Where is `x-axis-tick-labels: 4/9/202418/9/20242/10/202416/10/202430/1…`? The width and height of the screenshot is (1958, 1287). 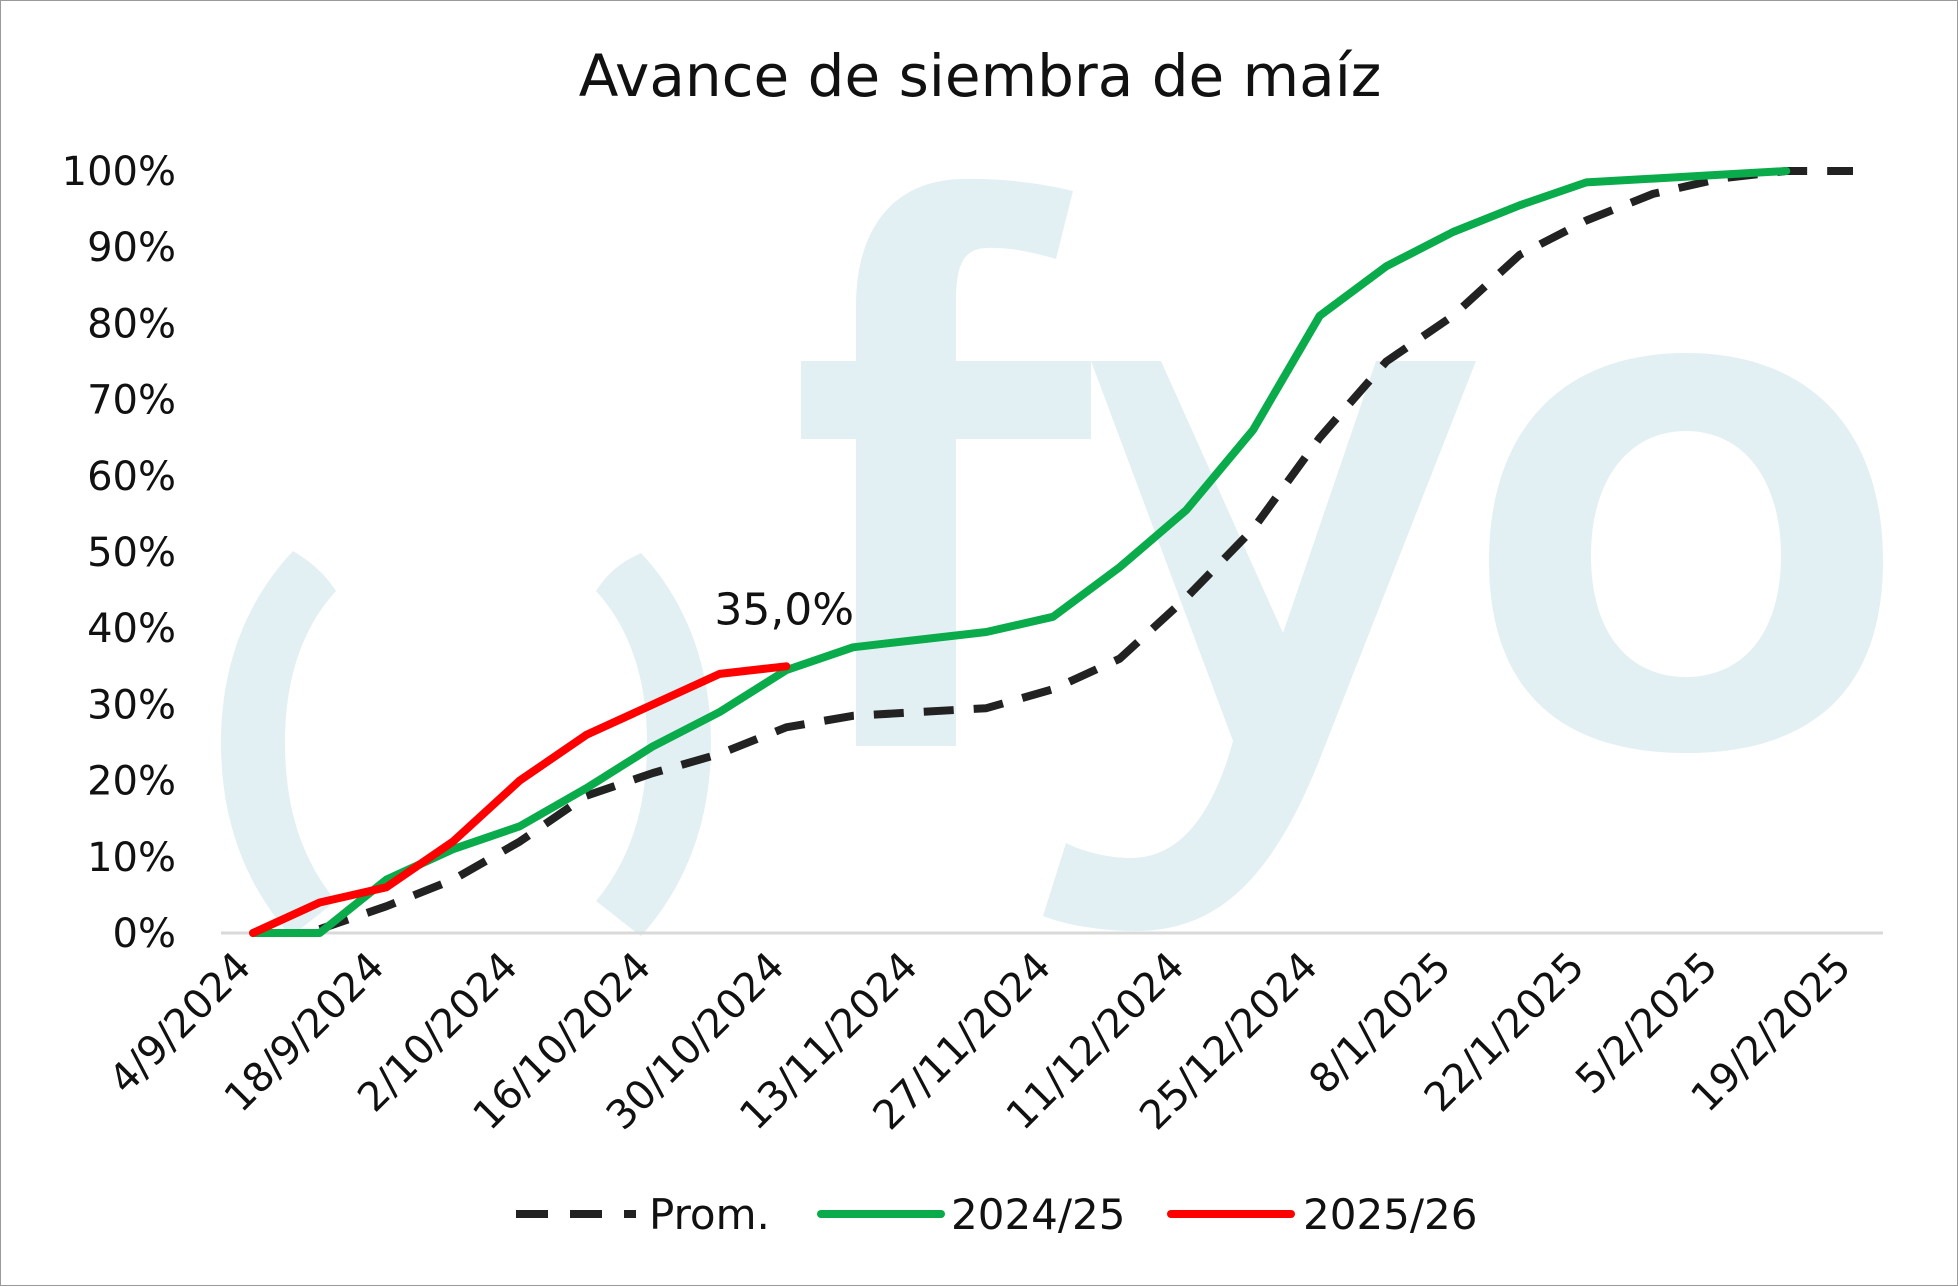 x-axis-tick-labels: 4/9/202418/9/20242/10/202416/10/202430/1… is located at coordinates (981, 1042).